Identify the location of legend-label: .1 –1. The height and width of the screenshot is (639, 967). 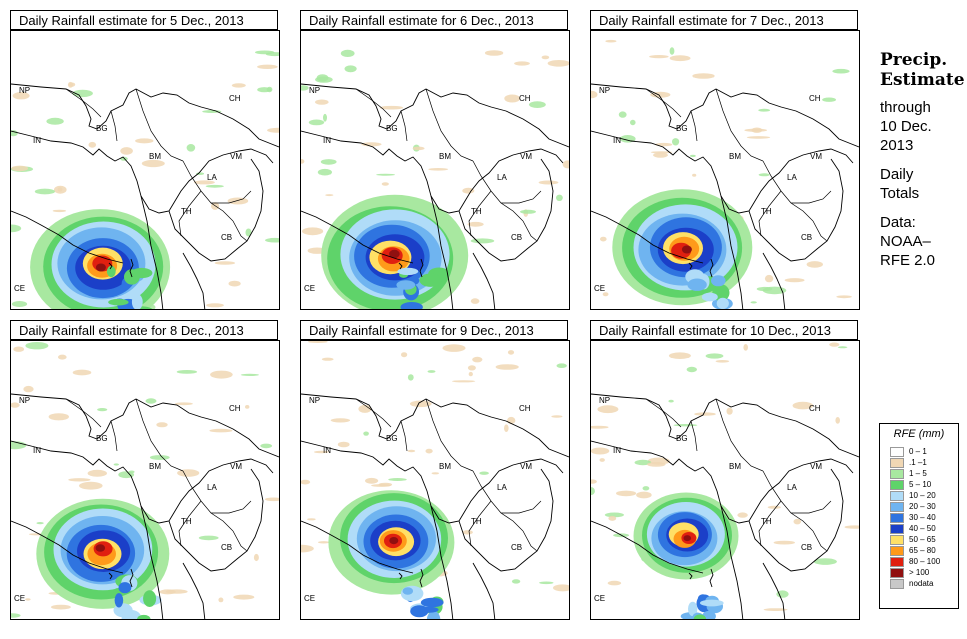
(918, 462).